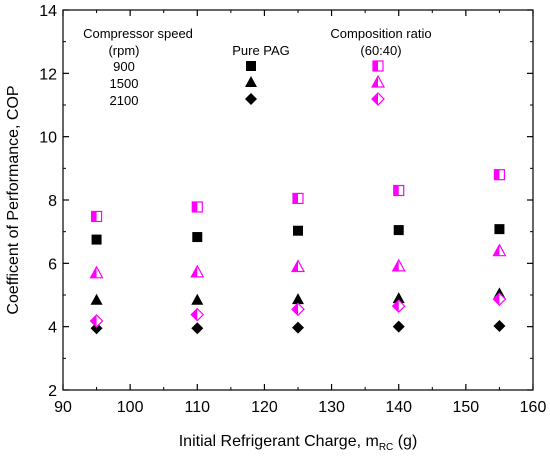 The height and width of the screenshot is (457, 550). I want to click on x-tick-label: 90, so click(63, 407).